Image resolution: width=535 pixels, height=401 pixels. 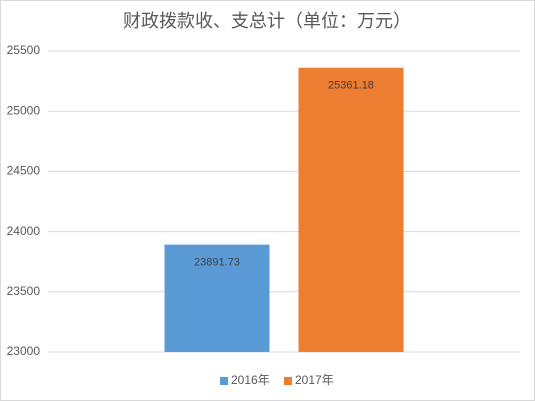 I want to click on y-tick-label: 24000, so click(x=24, y=231).